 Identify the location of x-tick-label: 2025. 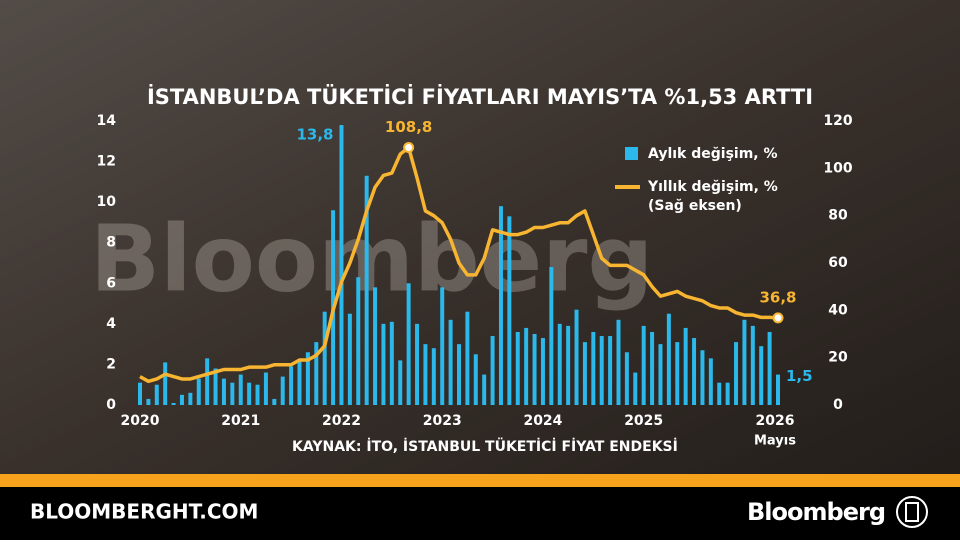
(643, 421).